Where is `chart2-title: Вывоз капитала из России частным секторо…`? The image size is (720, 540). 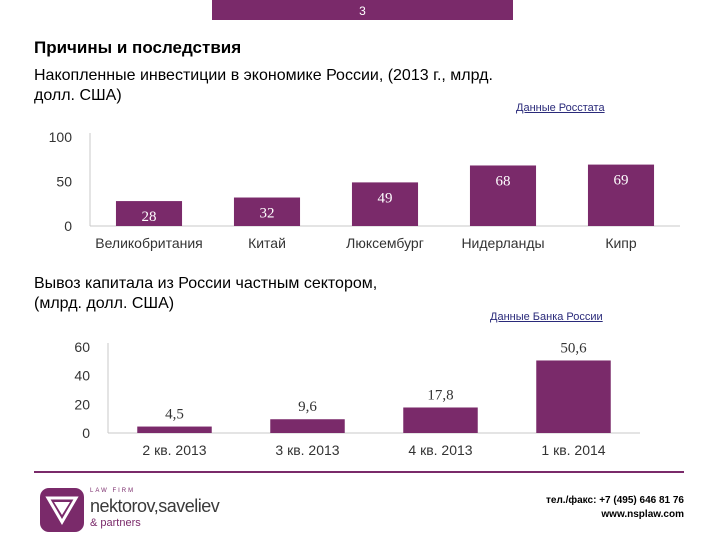
chart2-title: Вывоз капитала из России частным секторо… is located at coordinates (205, 294).